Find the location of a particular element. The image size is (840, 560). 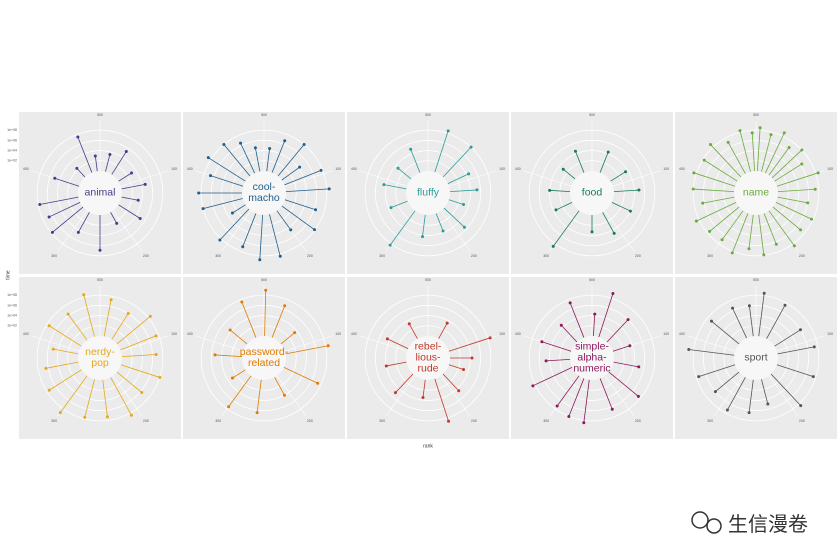

facet-label: rebel- lious- rude is located at coordinates (428, 357).